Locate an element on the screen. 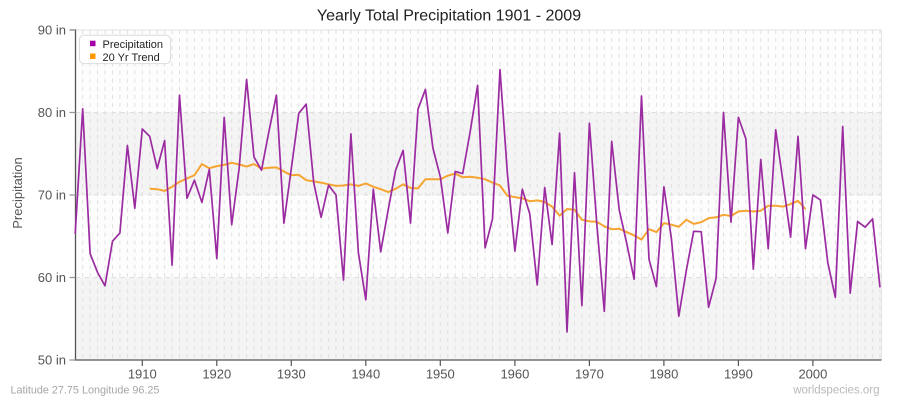 This screenshot has width=900, height=400. svg-text: 1980 is located at coordinates (663, 374).